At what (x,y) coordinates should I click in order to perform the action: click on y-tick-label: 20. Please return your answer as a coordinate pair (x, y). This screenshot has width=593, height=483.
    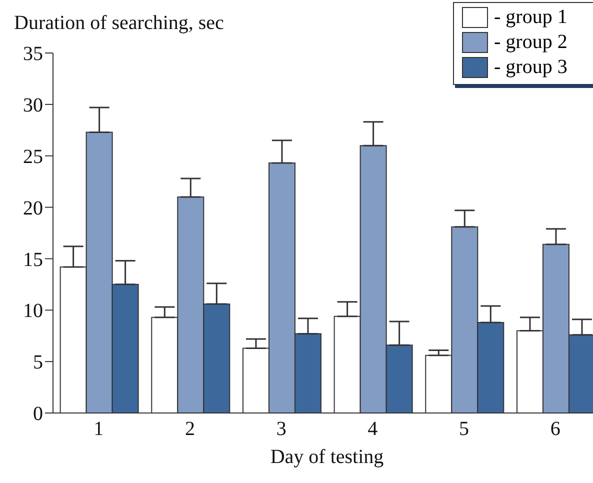
    Looking at the image, I should click on (33, 208).